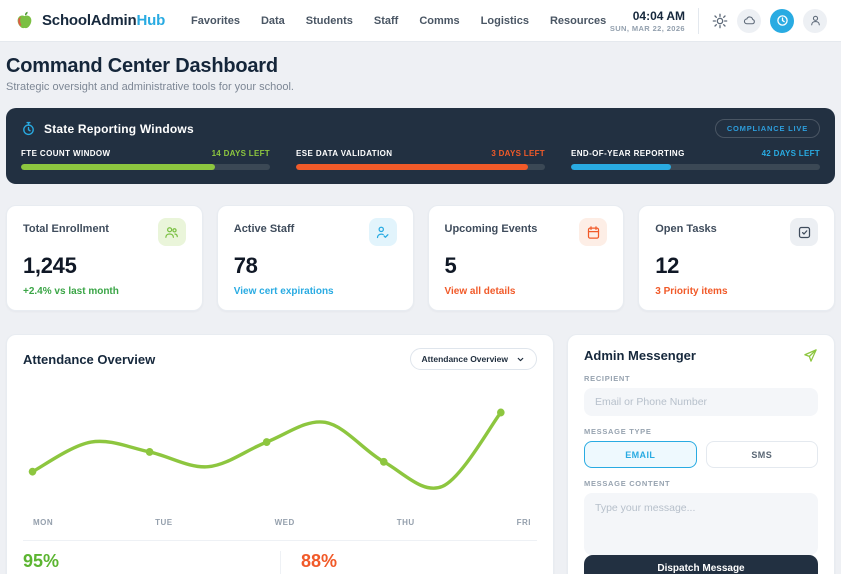 The image size is (841, 574). I want to click on x-tick-wed: WED, so click(284, 522).